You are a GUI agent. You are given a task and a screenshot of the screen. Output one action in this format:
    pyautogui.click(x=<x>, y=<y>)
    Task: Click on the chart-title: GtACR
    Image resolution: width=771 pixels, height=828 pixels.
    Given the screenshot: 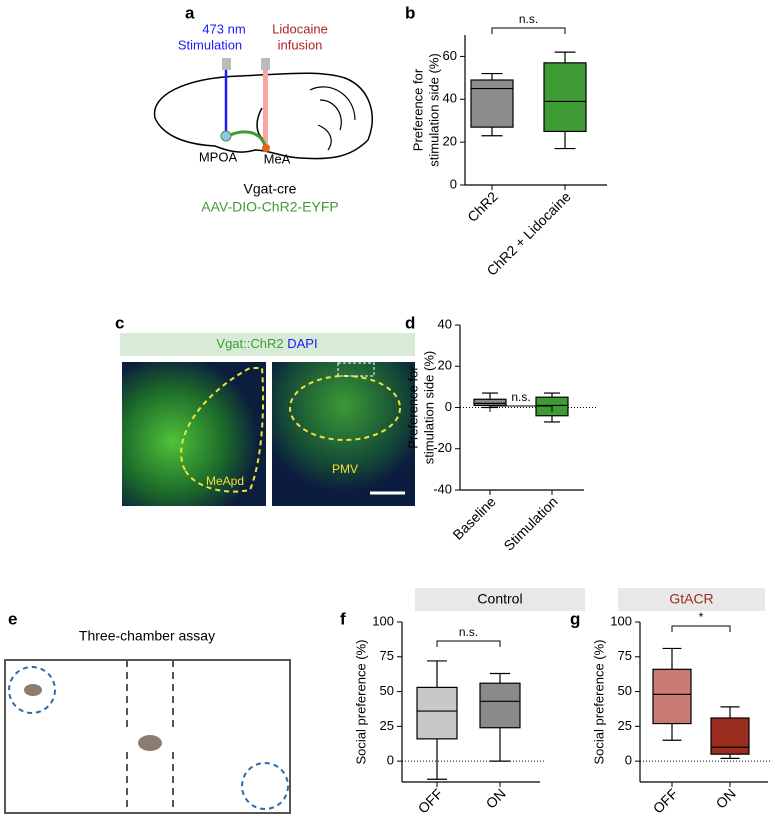 What is the action you would take?
    pyautogui.click(x=691, y=599)
    